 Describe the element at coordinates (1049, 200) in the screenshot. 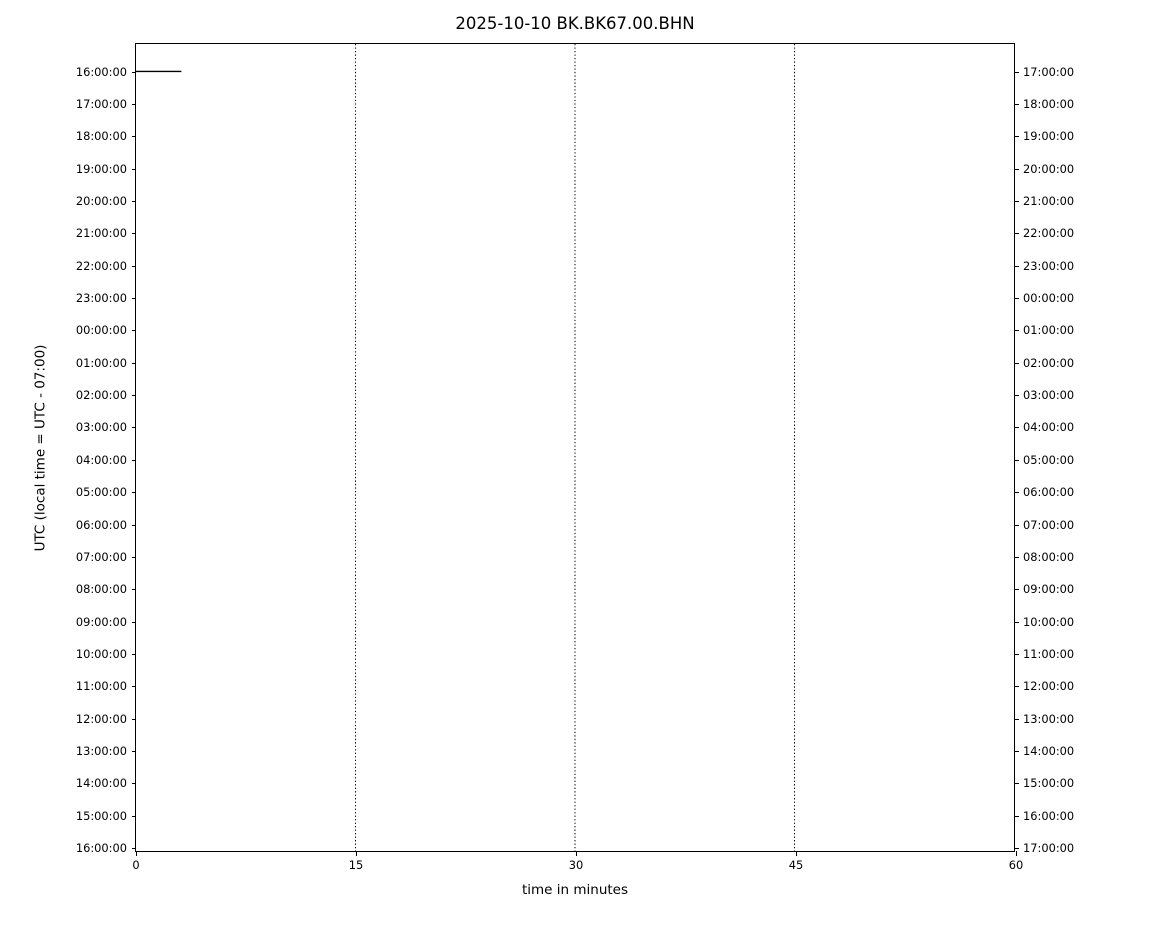

I see `y-tick-label-right: 21:00:00` at that location.